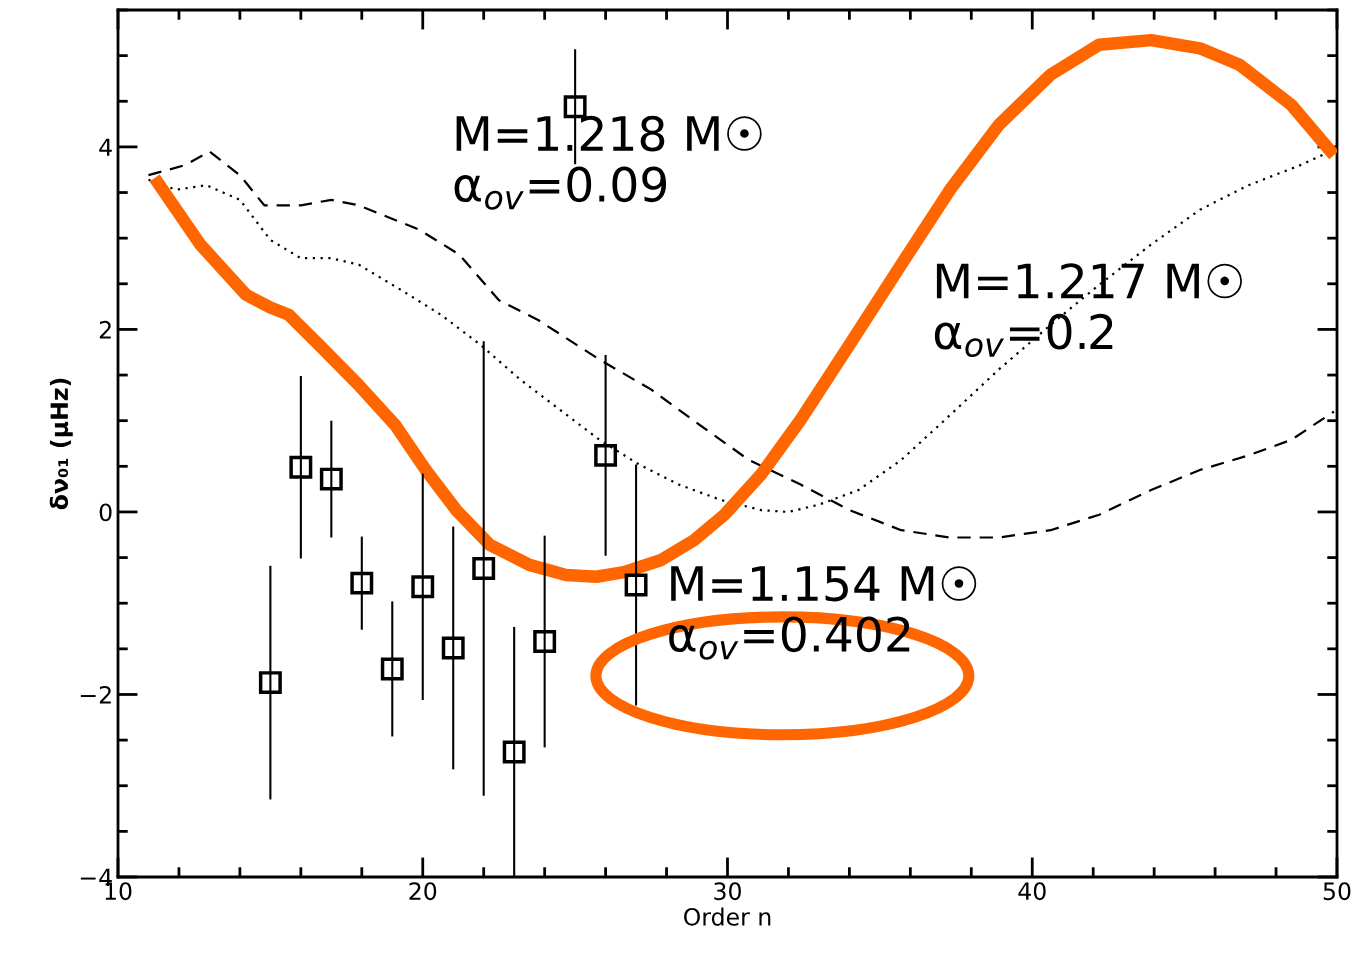 This screenshot has width=1361, height=964. I want to click on annotation: M=1.154 M☉ α$_{ov}$=0.402, so click(823, 613).